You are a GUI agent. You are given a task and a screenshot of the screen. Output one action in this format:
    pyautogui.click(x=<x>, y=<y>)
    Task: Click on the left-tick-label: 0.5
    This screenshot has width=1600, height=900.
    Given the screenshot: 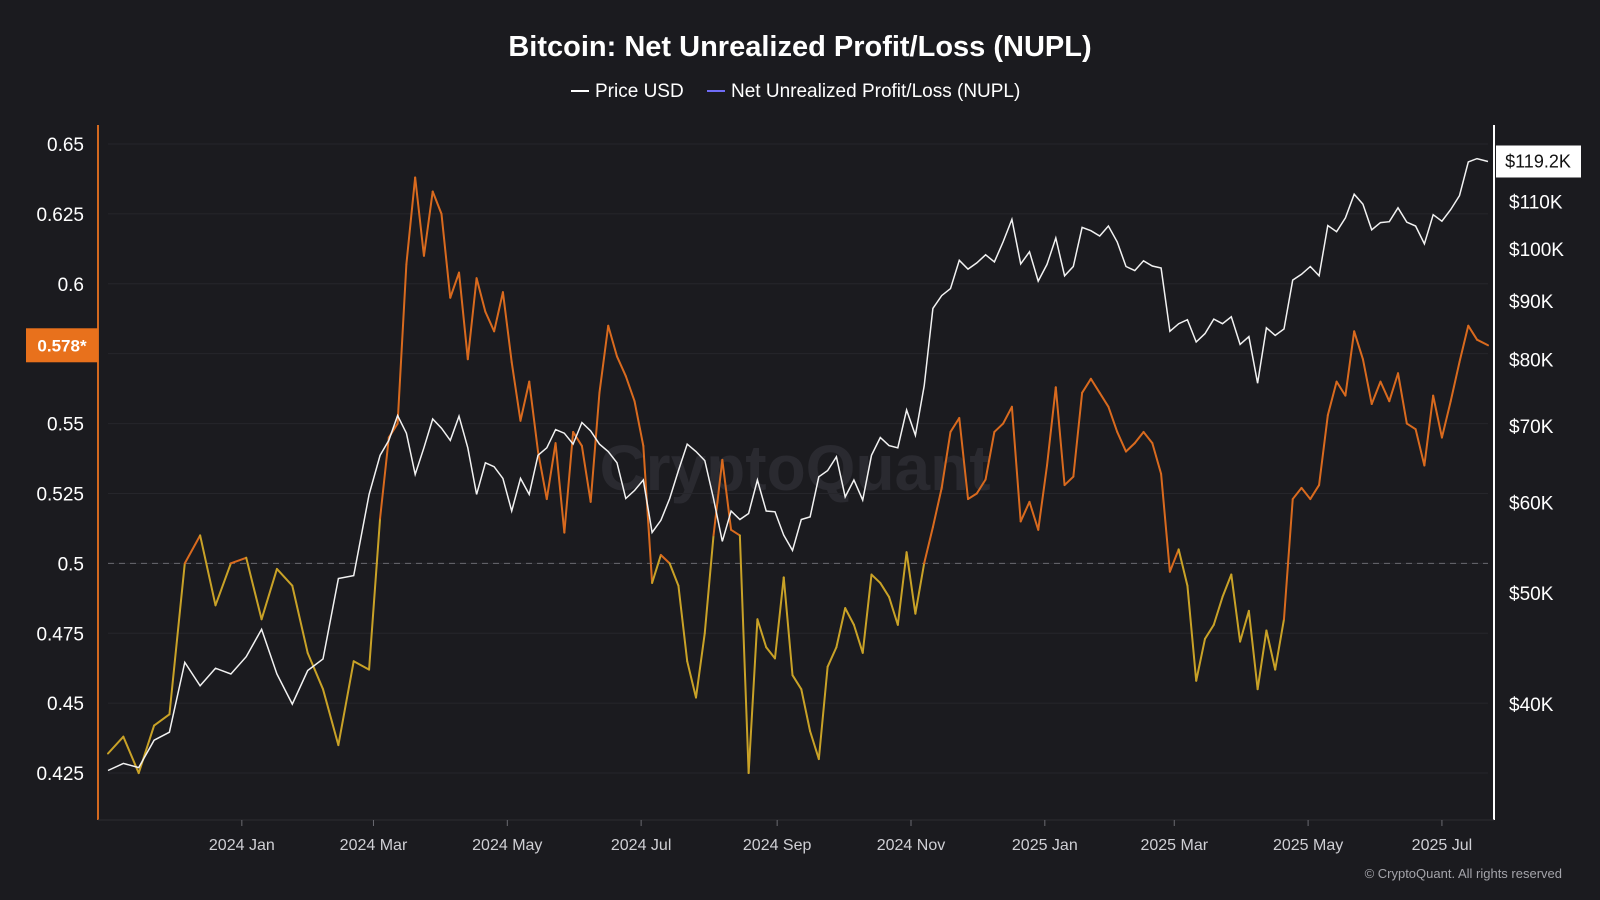 What is the action you would take?
    pyautogui.click(x=71, y=564)
    